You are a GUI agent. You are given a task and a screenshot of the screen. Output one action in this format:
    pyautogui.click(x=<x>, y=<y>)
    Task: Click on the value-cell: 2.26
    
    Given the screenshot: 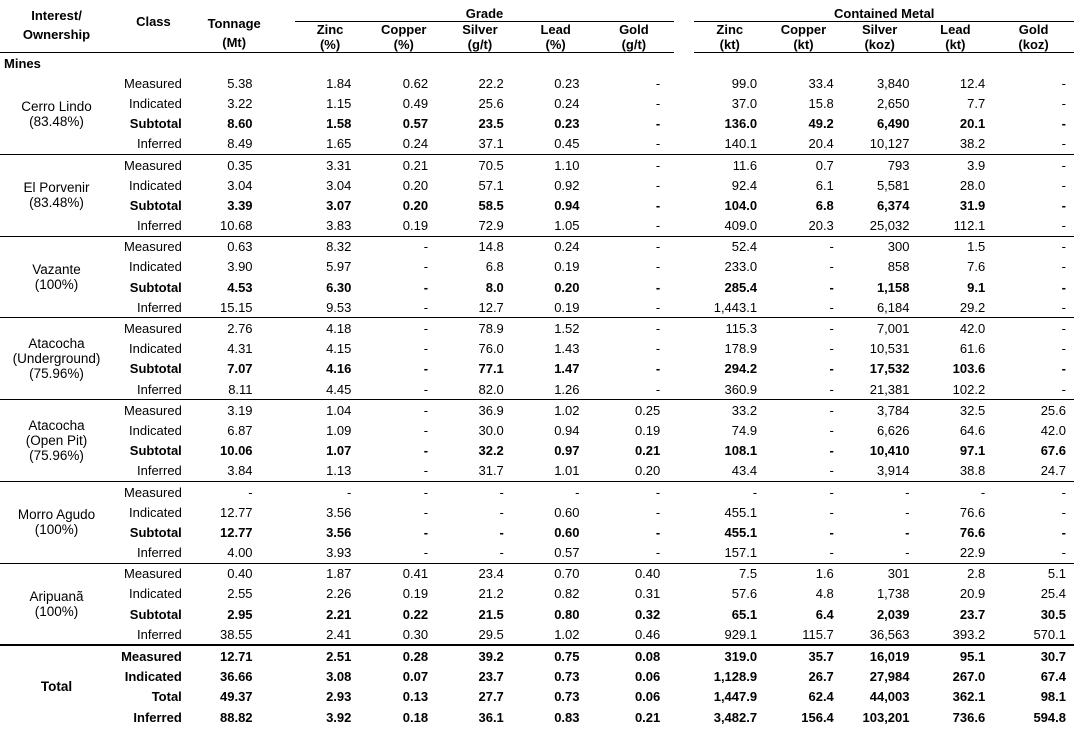 What is the action you would take?
    pyautogui.click(x=339, y=594)
    